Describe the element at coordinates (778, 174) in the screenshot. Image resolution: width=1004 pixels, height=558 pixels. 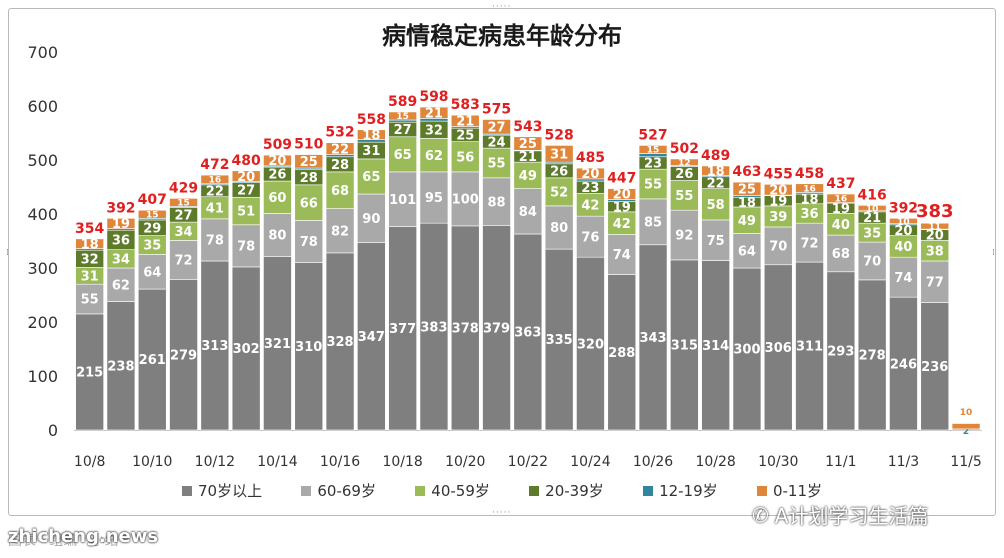
I see `bar-total-label: 455` at that location.